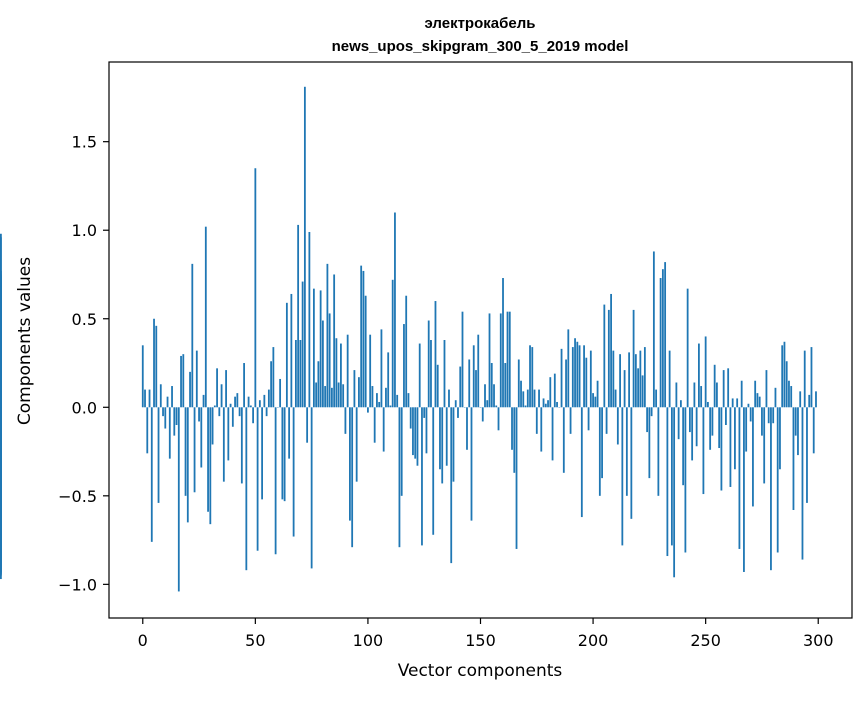 The image size is (867, 701). Describe the element at coordinates (77, 496) in the screenshot. I see `y-tick-label: −0.5` at that location.